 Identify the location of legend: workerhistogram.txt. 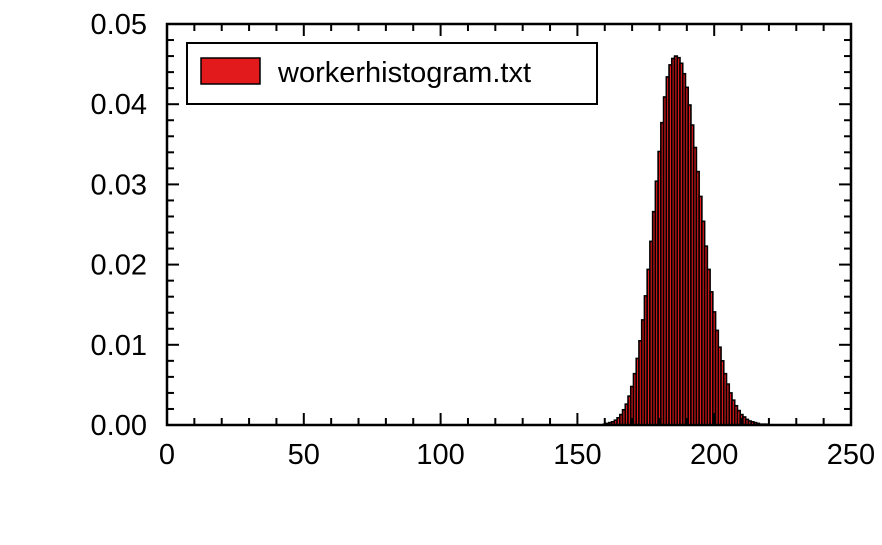
(392, 73).